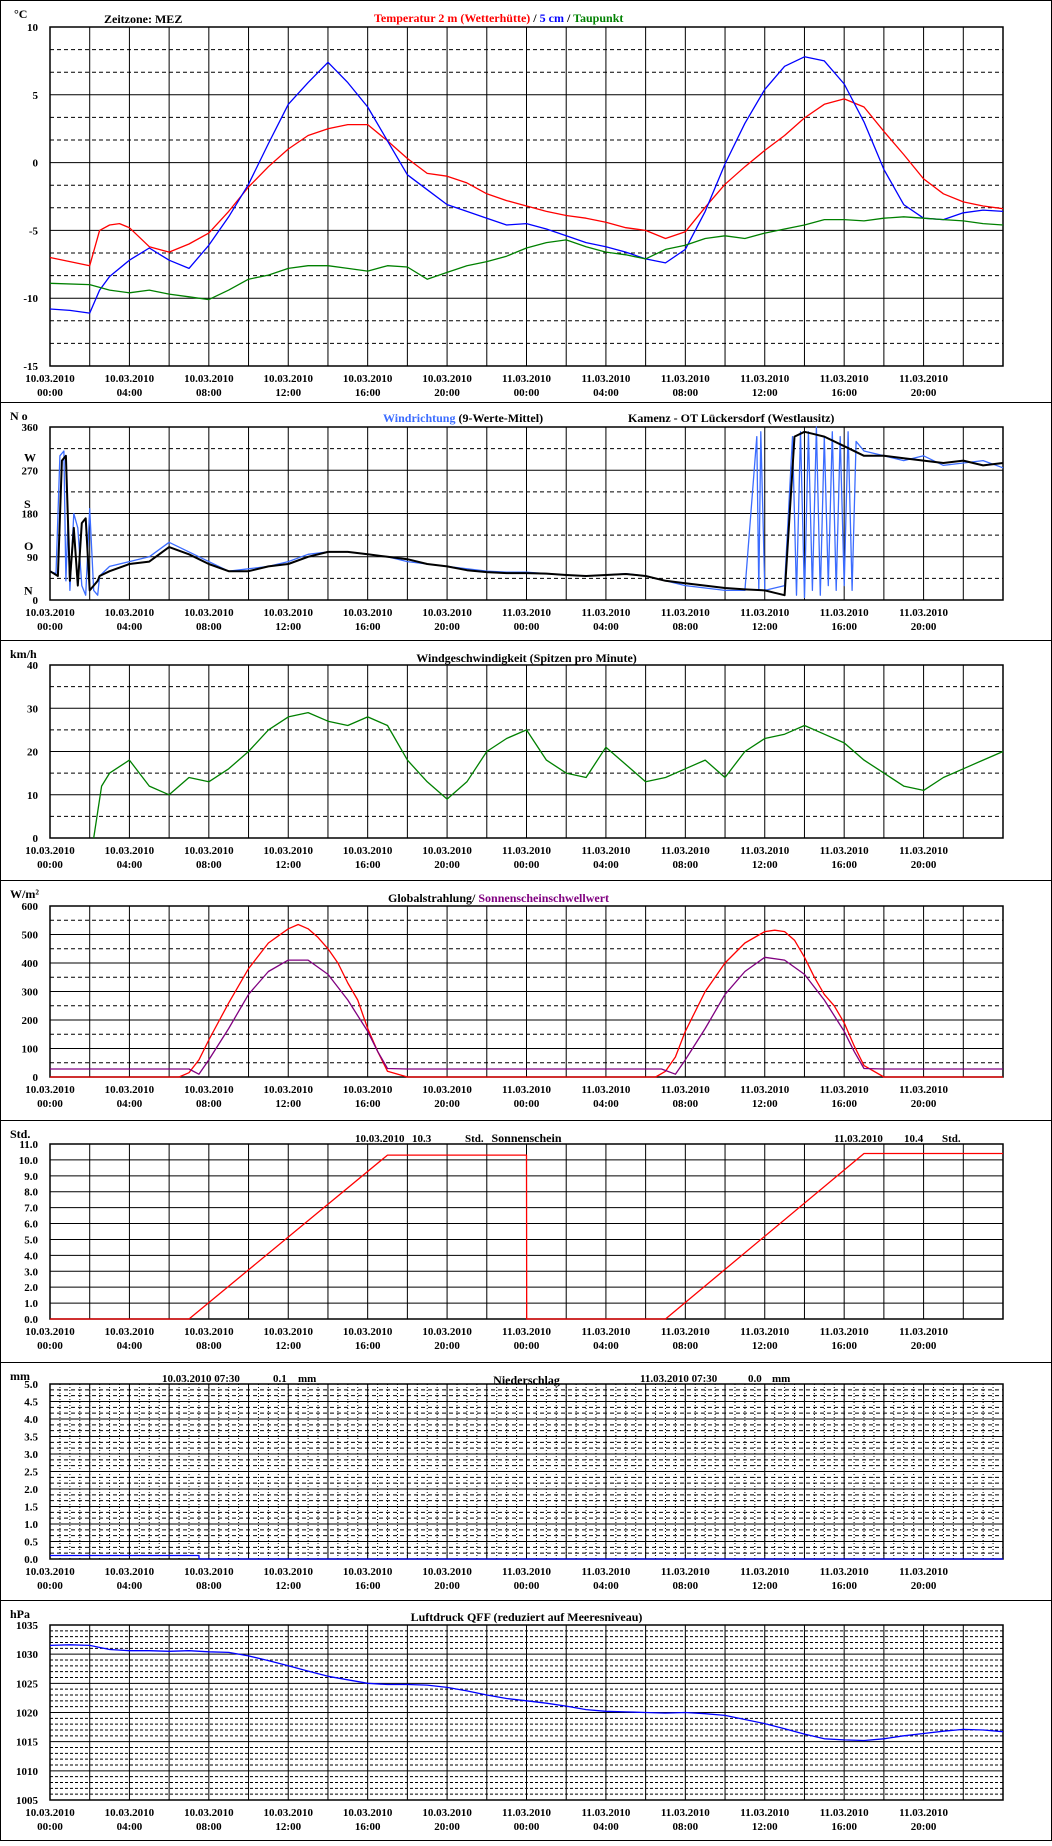 Image resolution: width=1052 pixels, height=1846 pixels. I want to click on y-tick-label: 1010, so click(27, 1772).